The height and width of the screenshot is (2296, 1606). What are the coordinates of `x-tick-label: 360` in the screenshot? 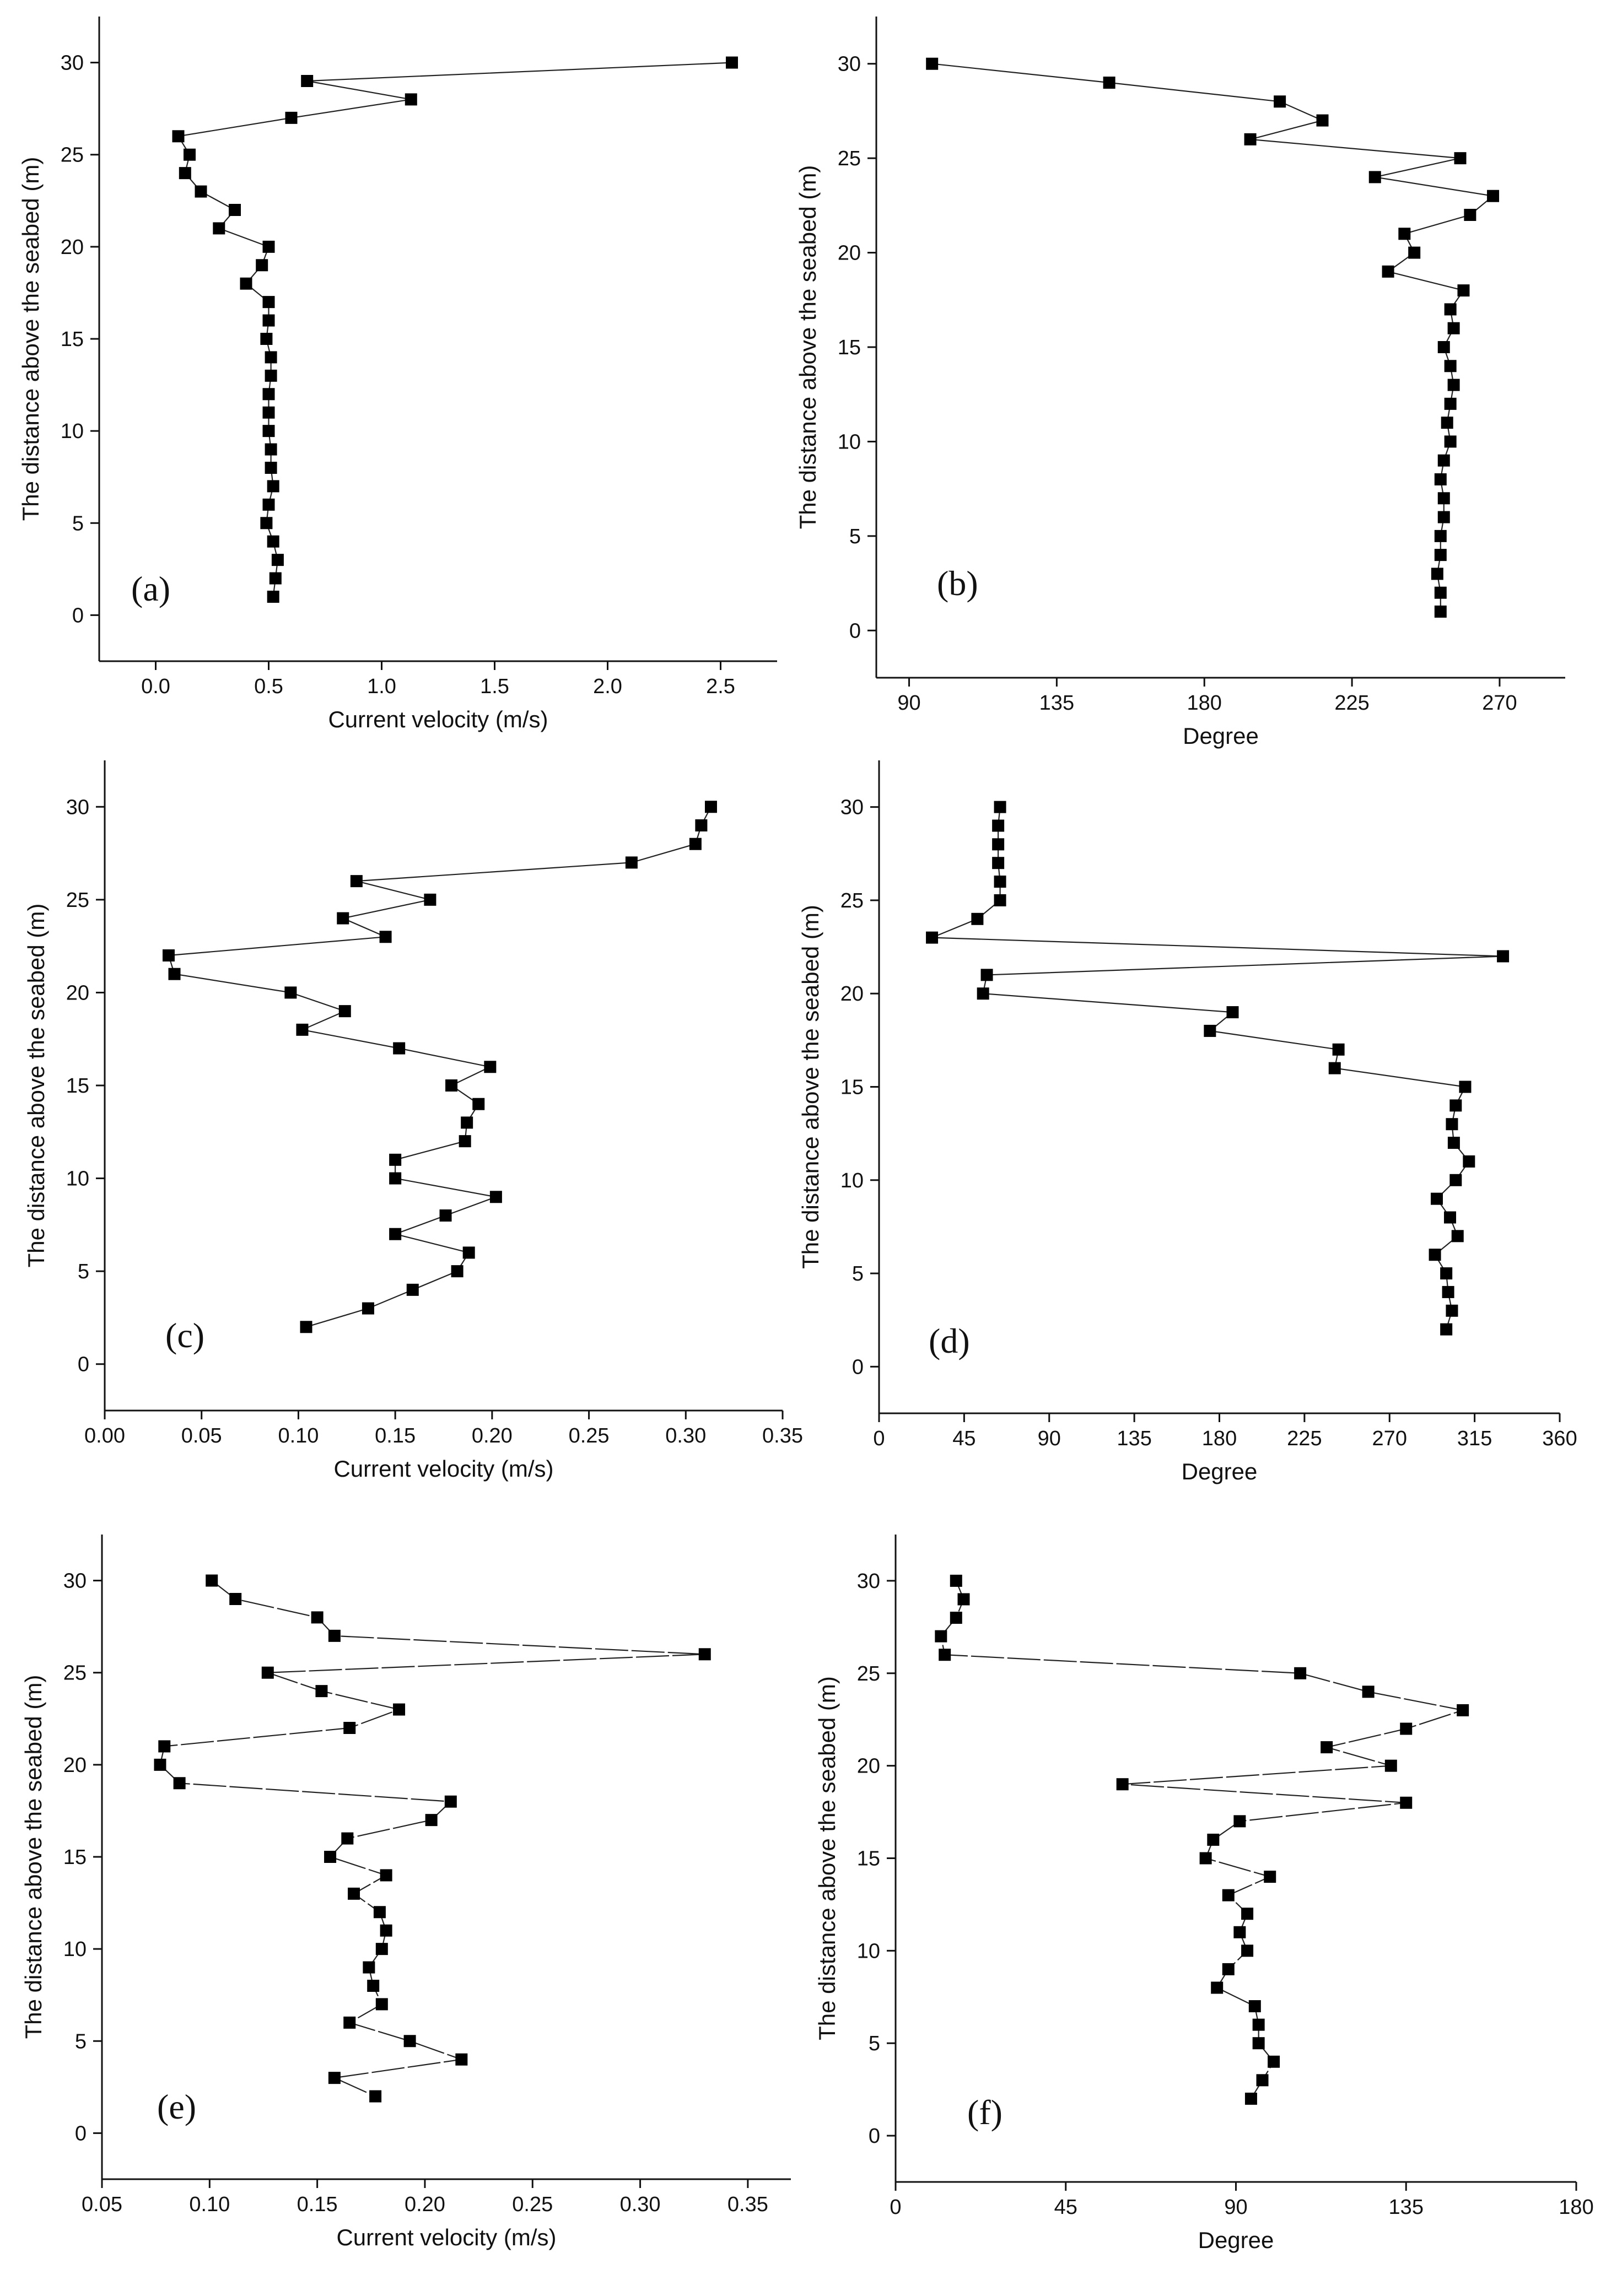 It's located at (1560, 1438).